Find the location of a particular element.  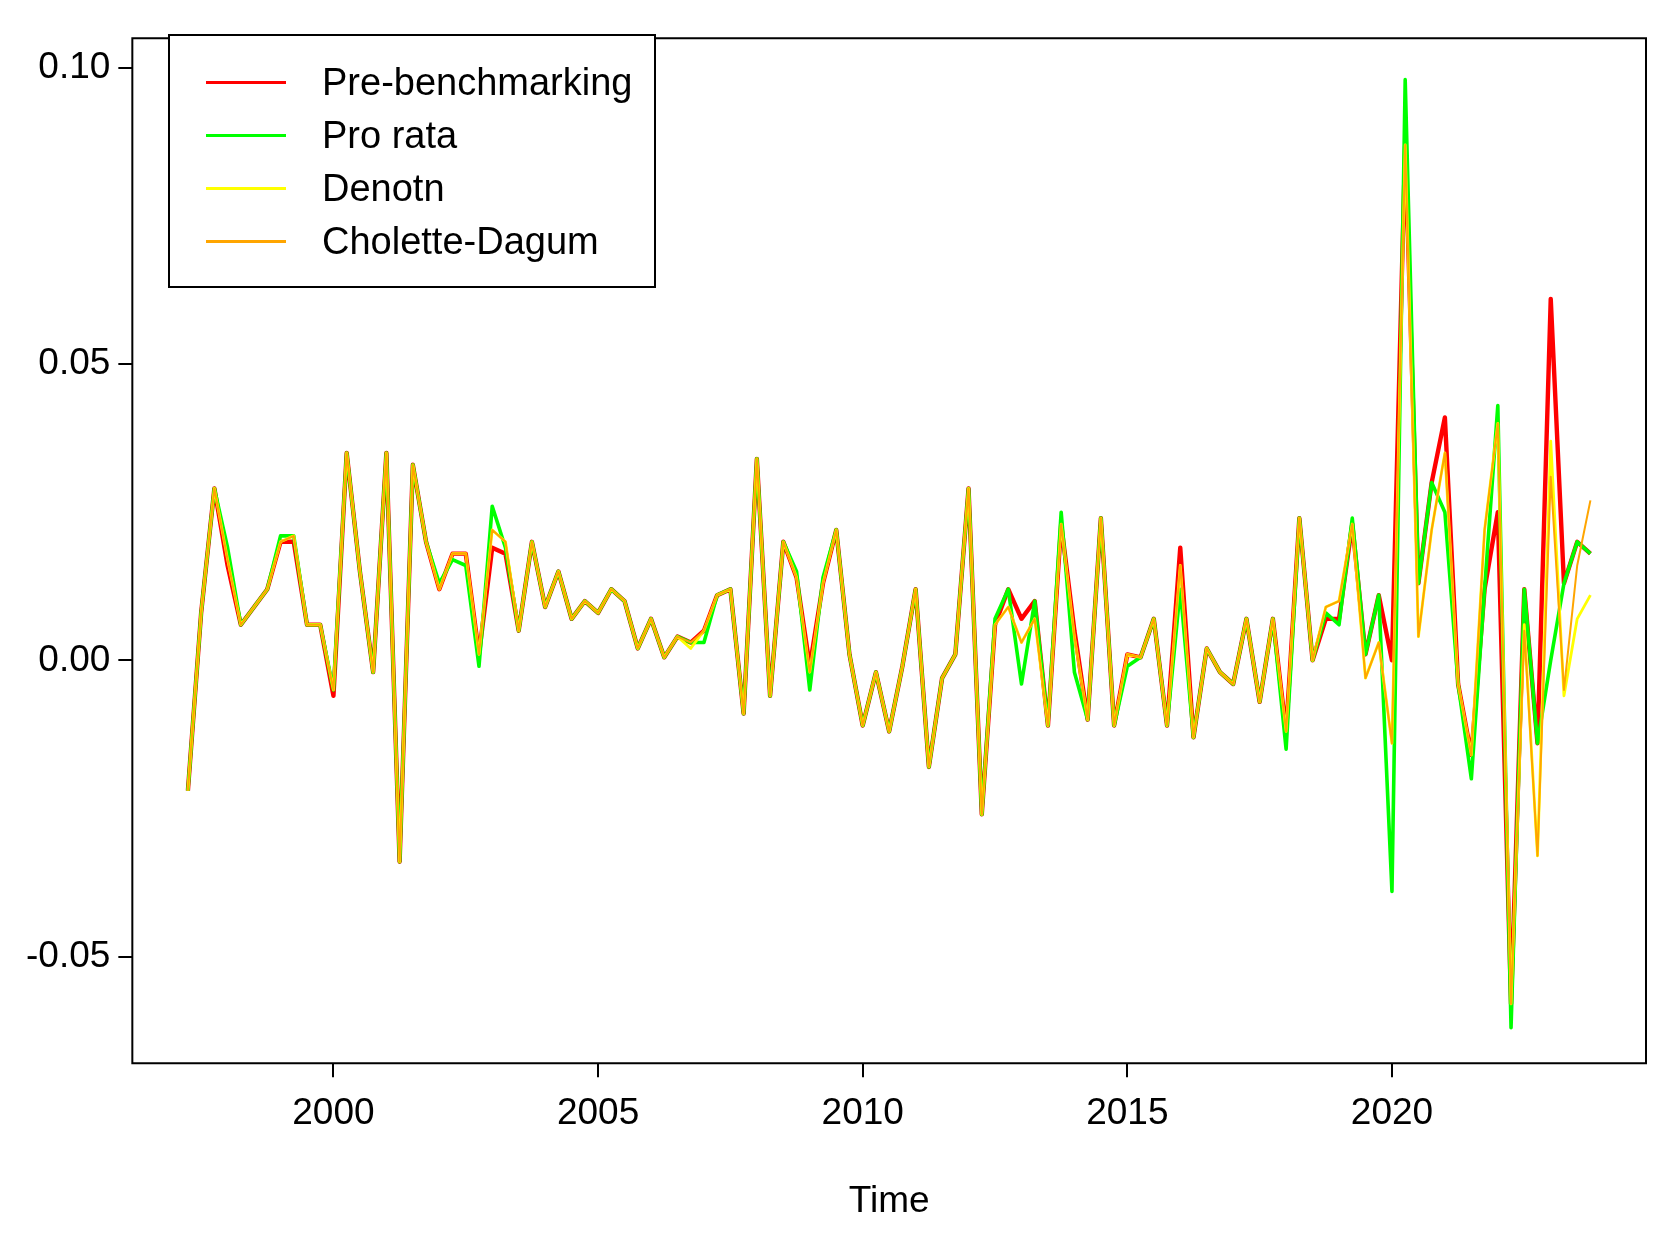

x-tick-label: 2010 is located at coordinates (862, 1111).